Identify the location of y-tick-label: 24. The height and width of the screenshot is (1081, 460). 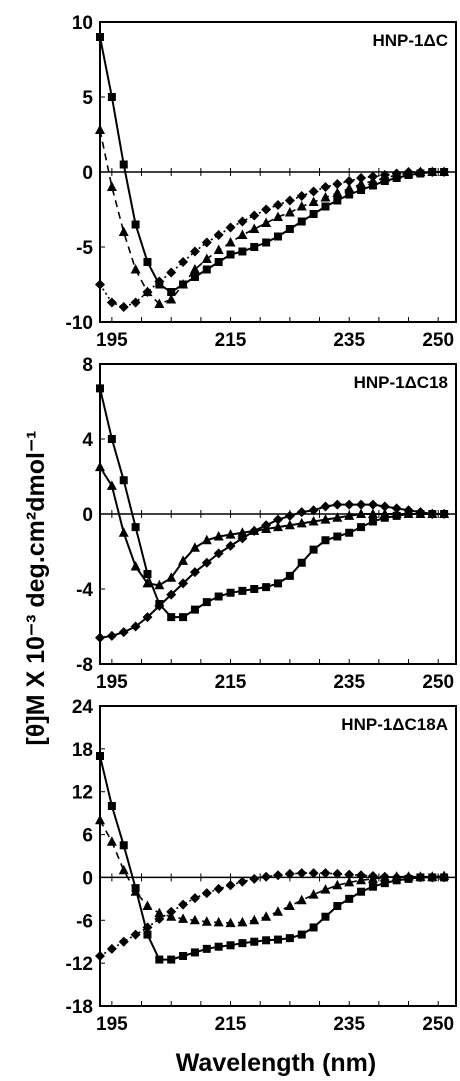
(83, 707).